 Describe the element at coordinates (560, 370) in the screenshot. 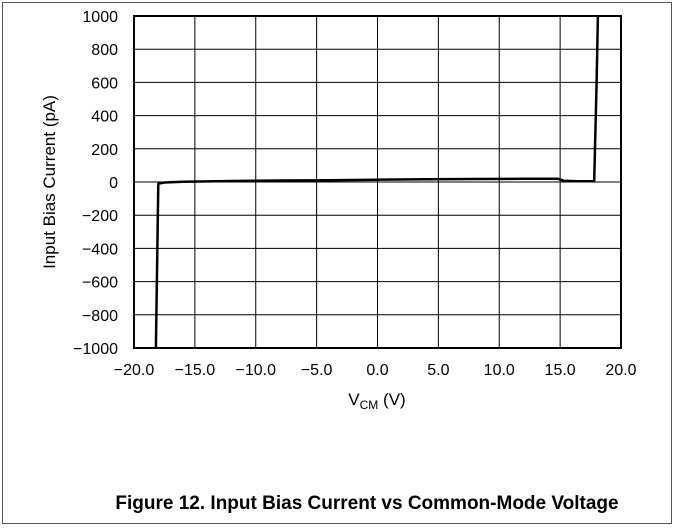

I see `x-tick-label: 15.0` at that location.